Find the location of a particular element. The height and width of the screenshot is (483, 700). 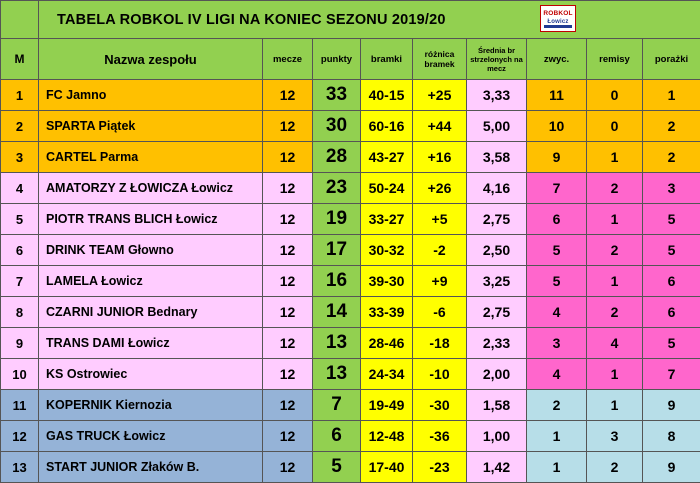

cell-pos: 4 is located at coordinates (20, 188).